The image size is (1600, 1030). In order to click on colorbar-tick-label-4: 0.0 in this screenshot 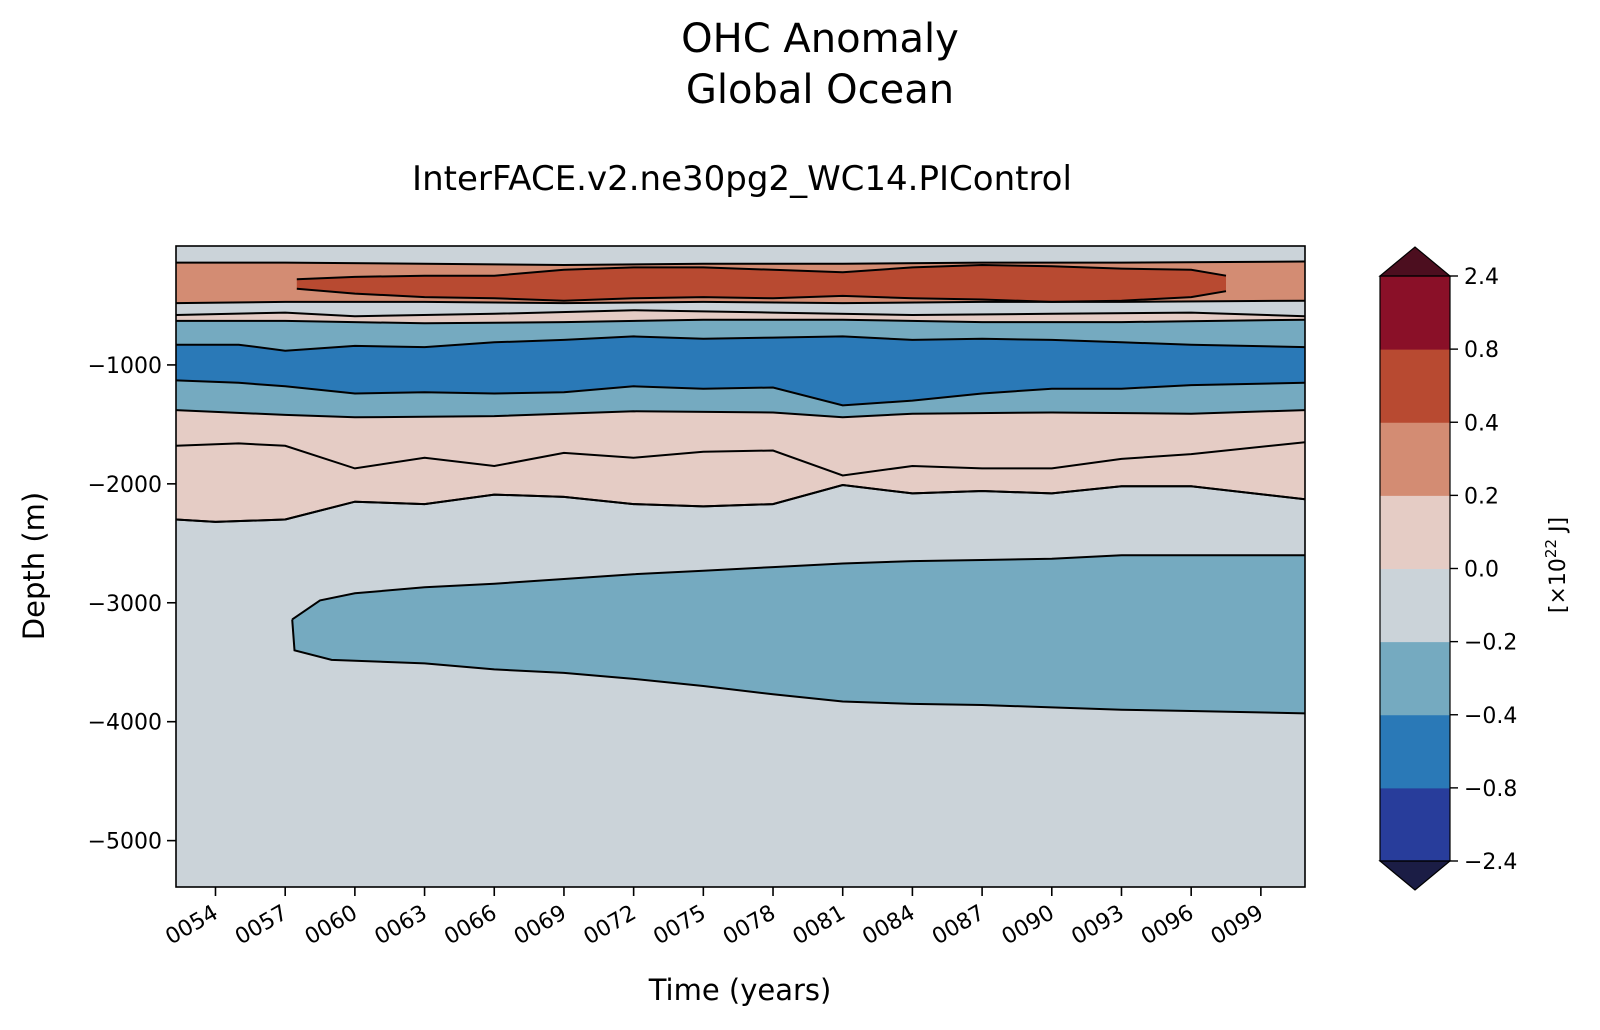, I will do `click(1481, 570)`.